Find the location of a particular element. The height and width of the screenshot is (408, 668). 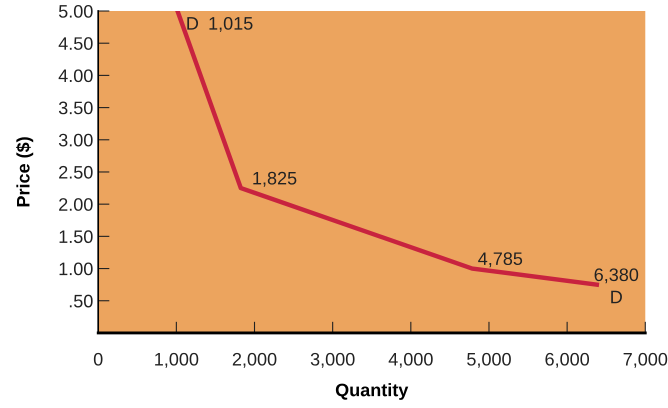

x-tick-label: 5,000 is located at coordinates (489, 360).